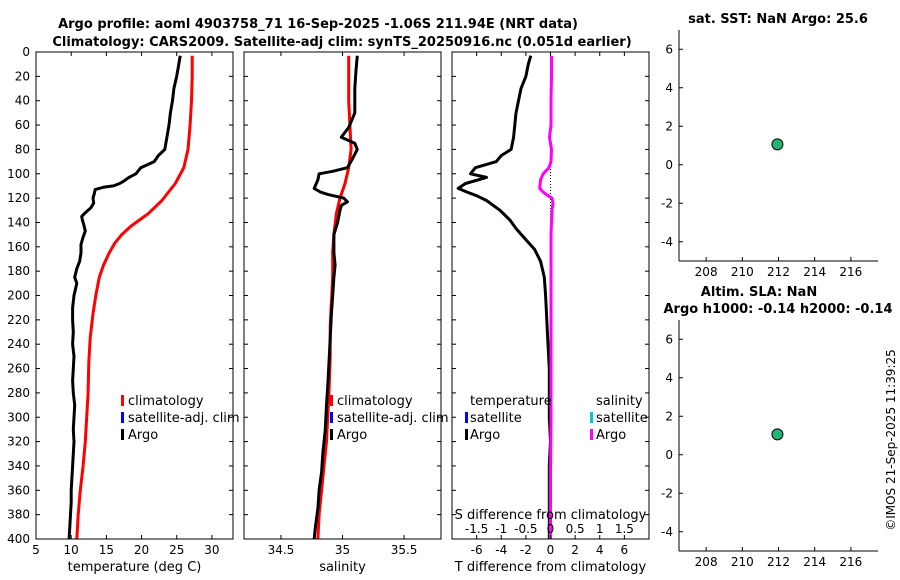  What do you see at coordinates (281, 550) in the screenshot?
I see `salinity-xtick-label: 34.5` at bounding box center [281, 550].